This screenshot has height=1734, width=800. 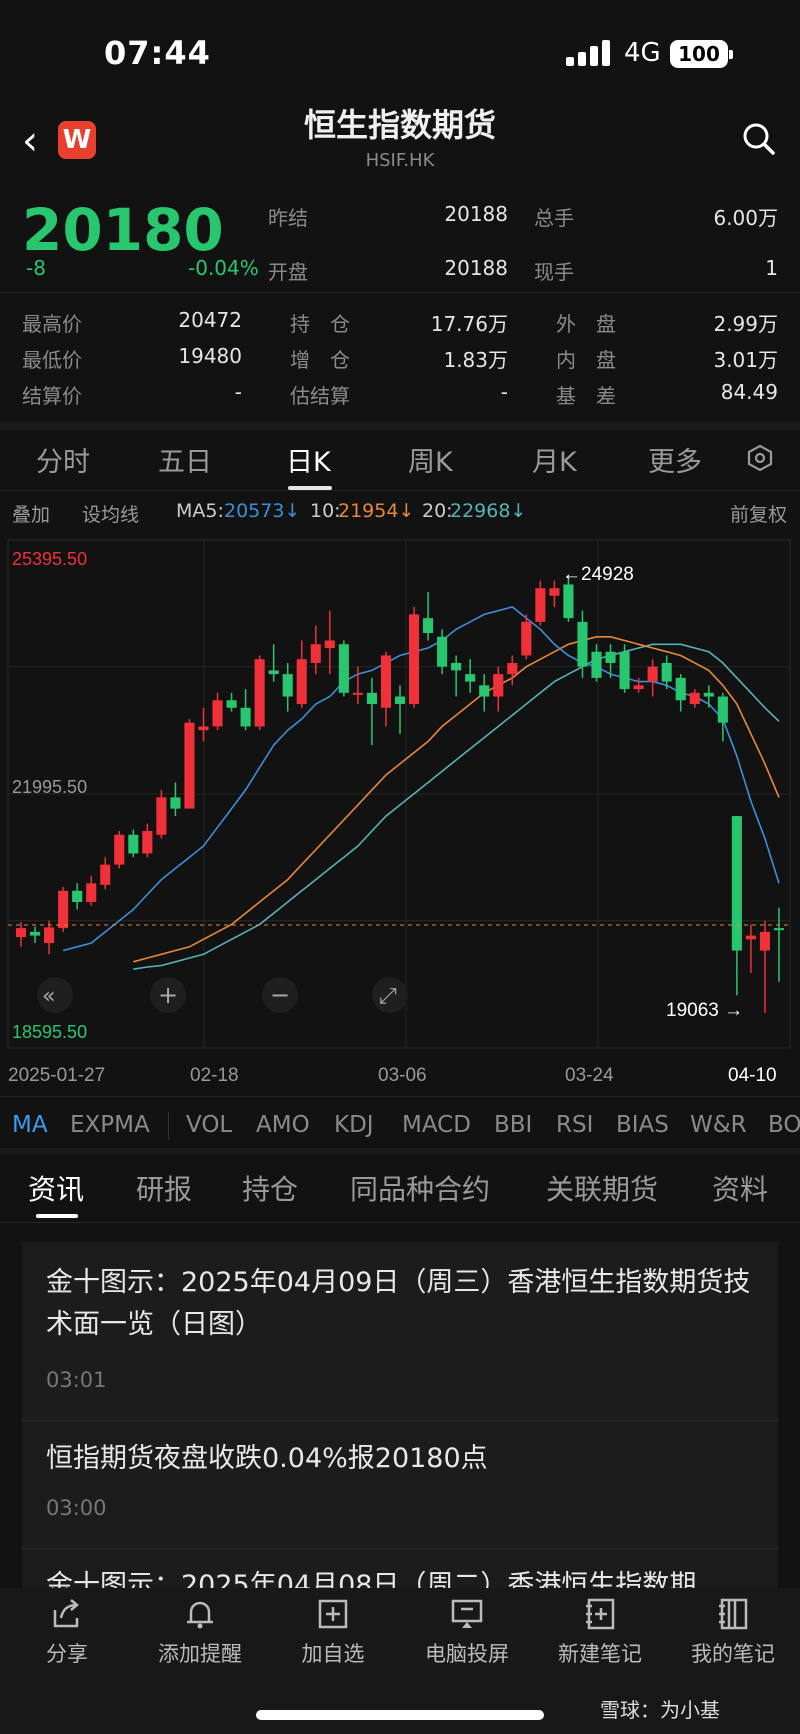 What do you see at coordinates (660, 1710) in the screenshot?
I see `watermark: 雪球：为小基` at bounding box center [660, 1710].